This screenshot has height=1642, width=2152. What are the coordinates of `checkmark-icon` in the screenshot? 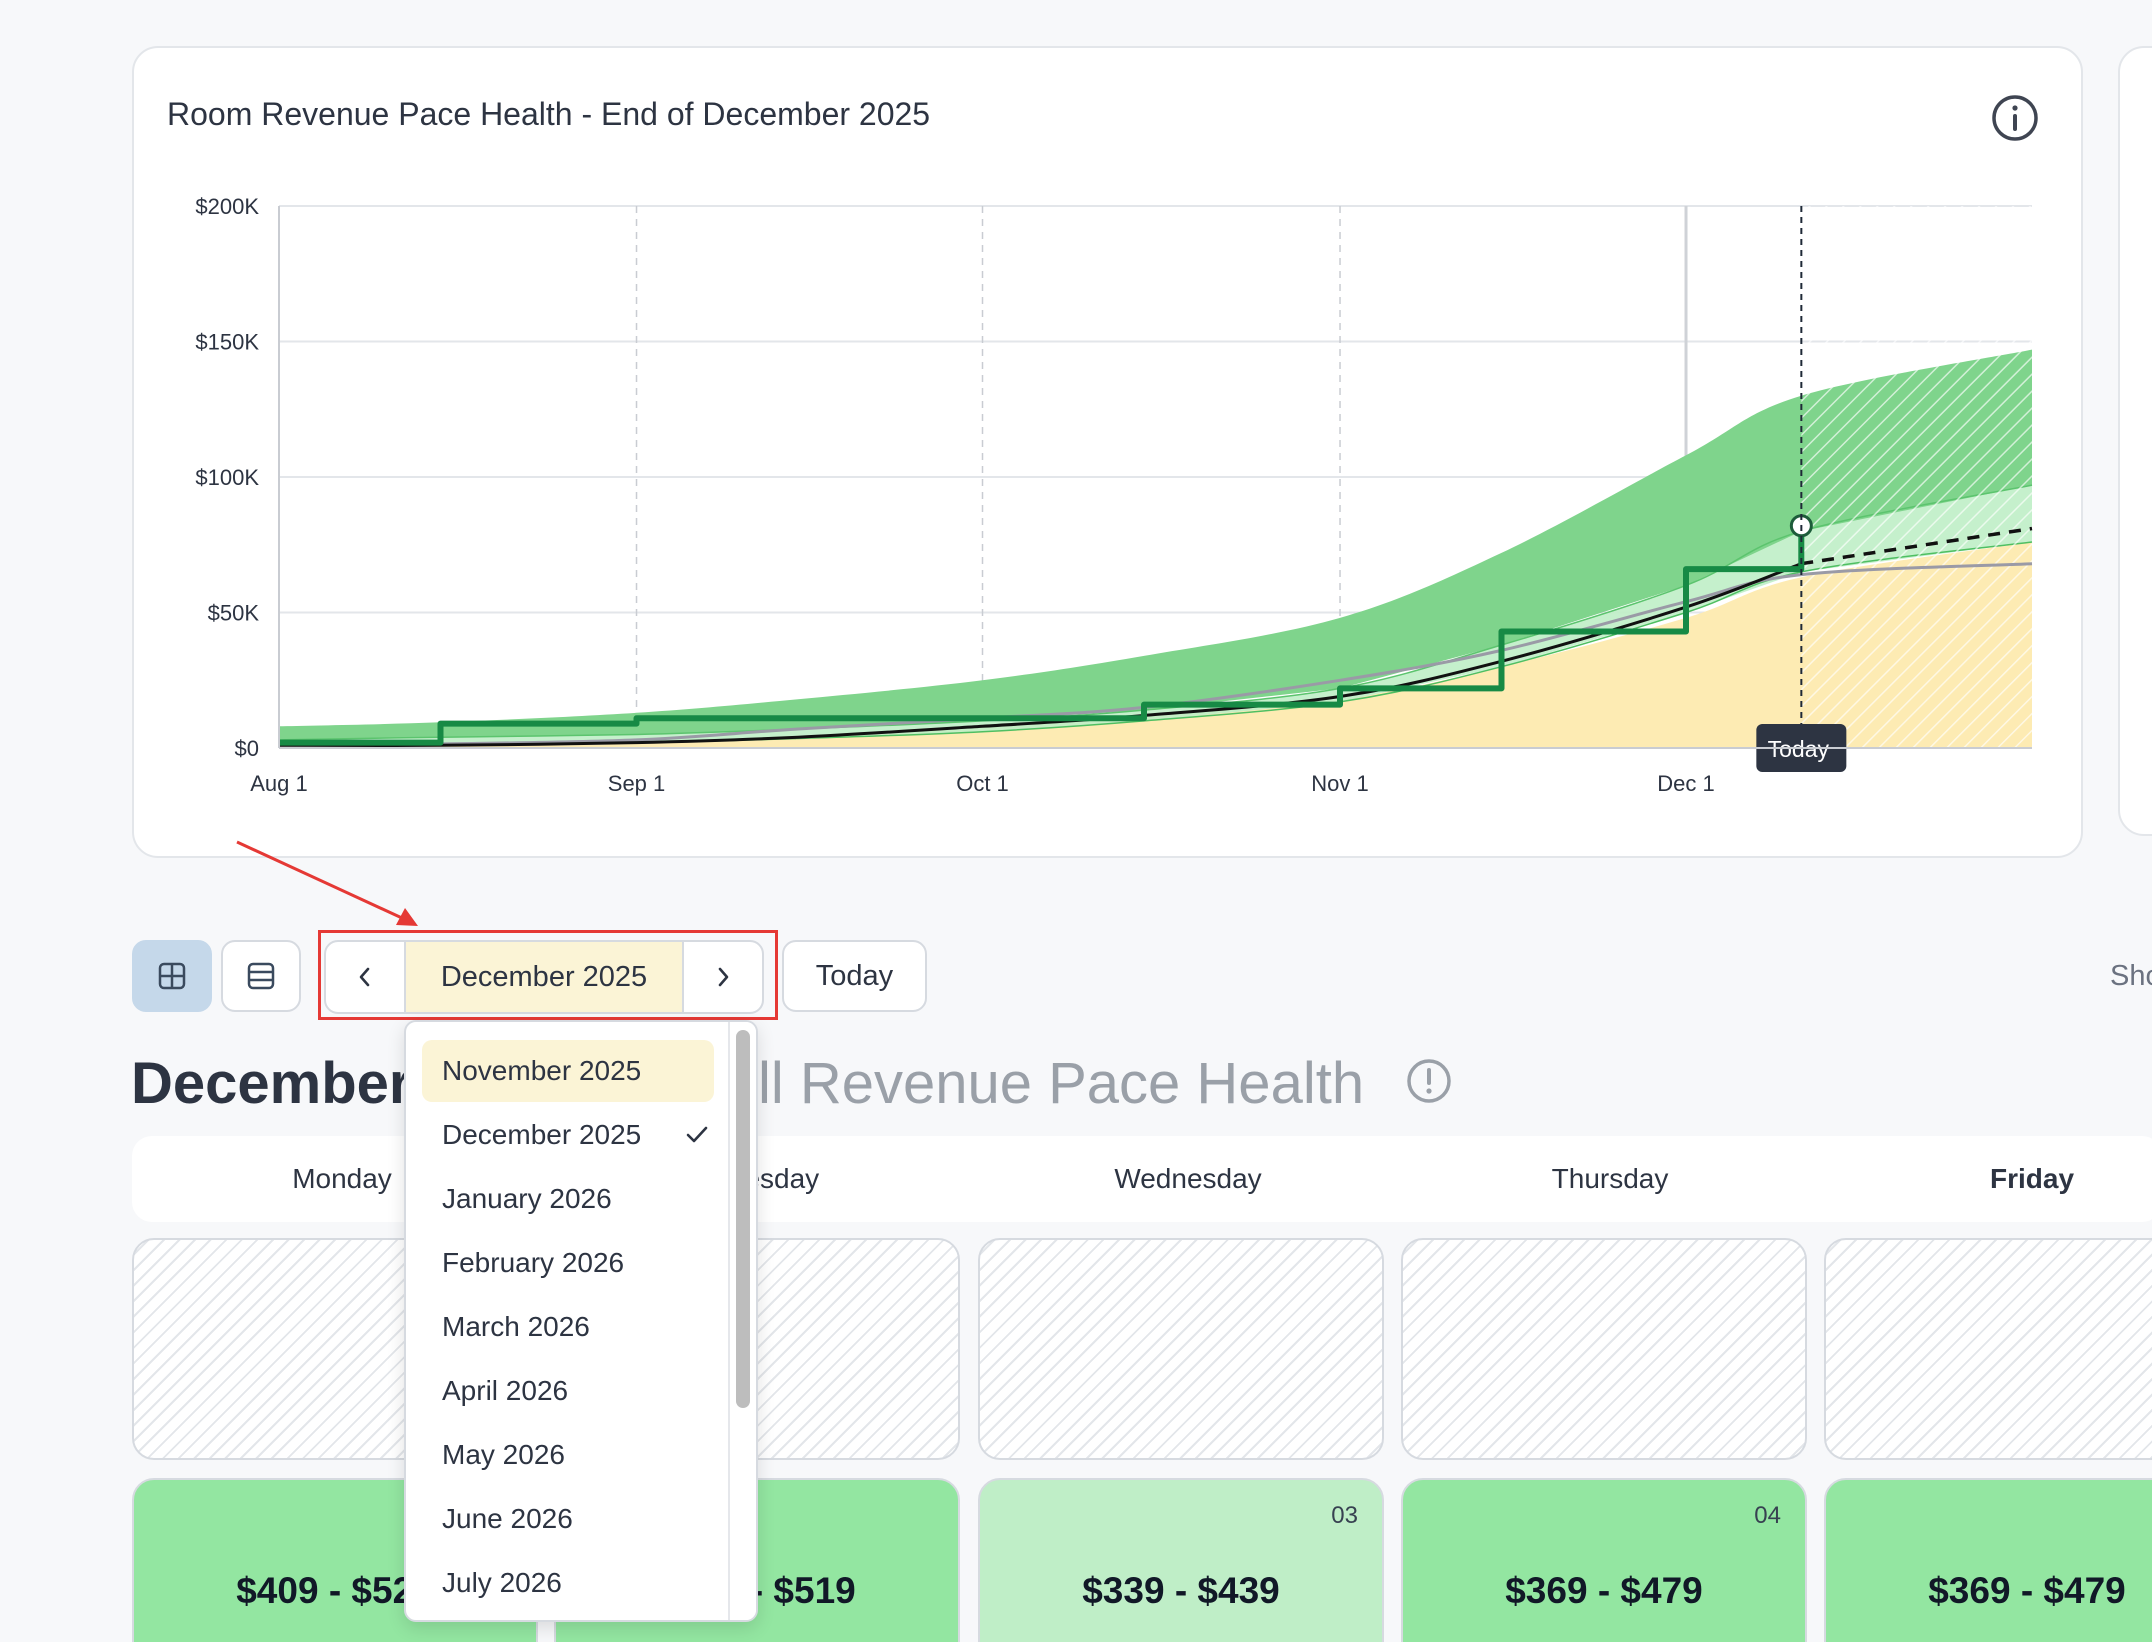 It's located at (697, 1134).